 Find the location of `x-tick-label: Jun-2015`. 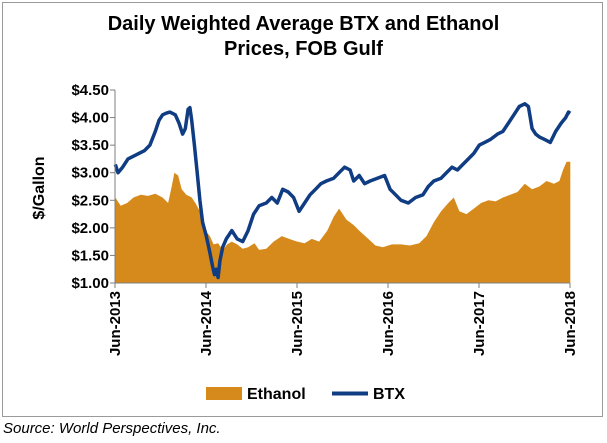

x-tick-label: Jun-2015 is located at coordinates (297, 323).